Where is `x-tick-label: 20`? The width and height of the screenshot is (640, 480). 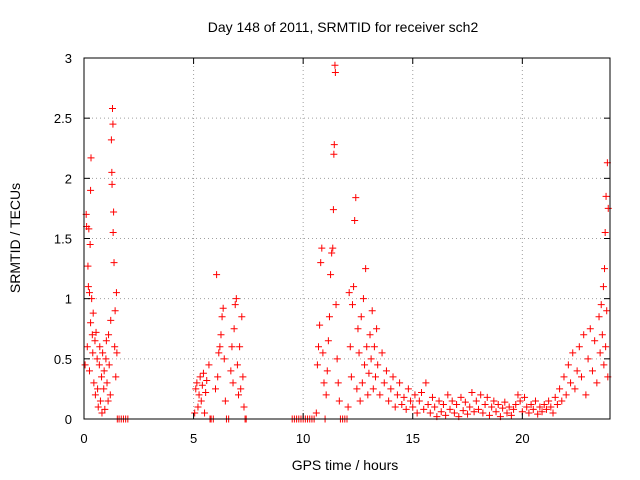 x-tick-label: 20 is located at coordinates (522, 438).